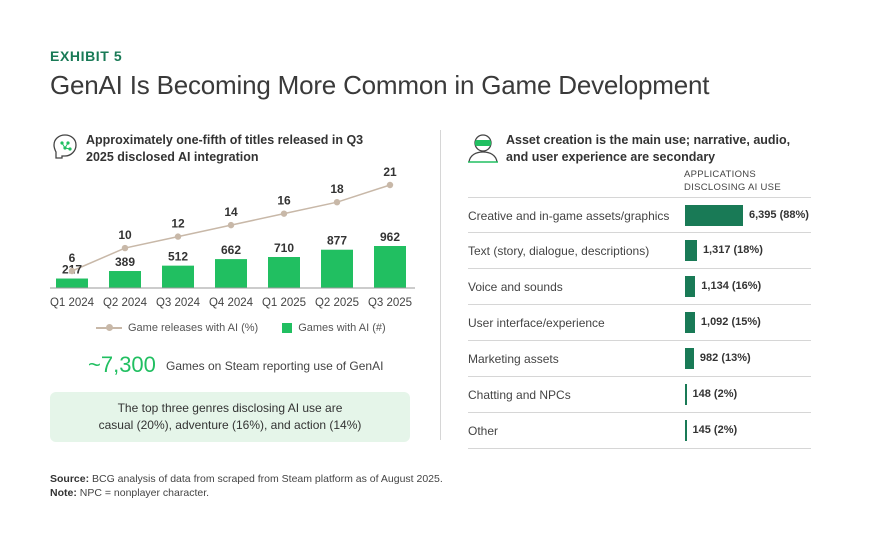  I want to click on use-row-label: Other, so click(483, 431).